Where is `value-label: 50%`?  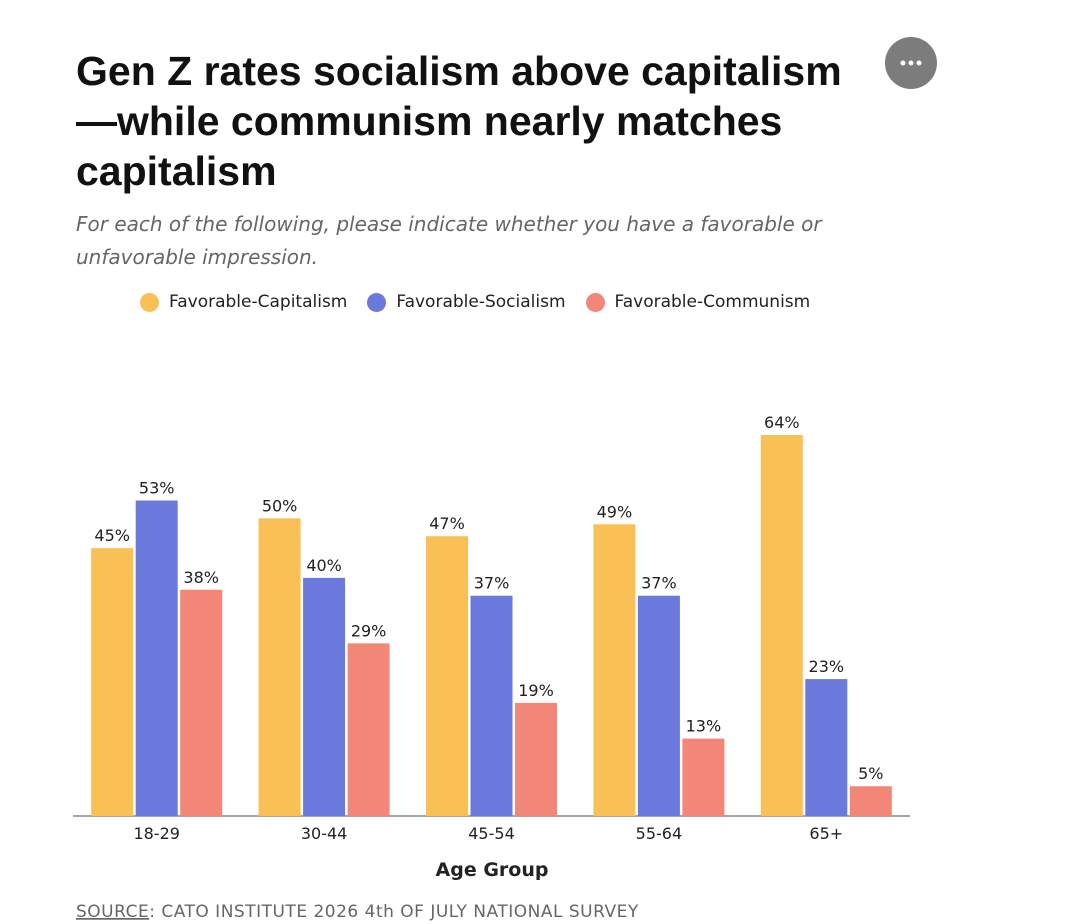 value-label: 50% is located at coordinates (280, 505).